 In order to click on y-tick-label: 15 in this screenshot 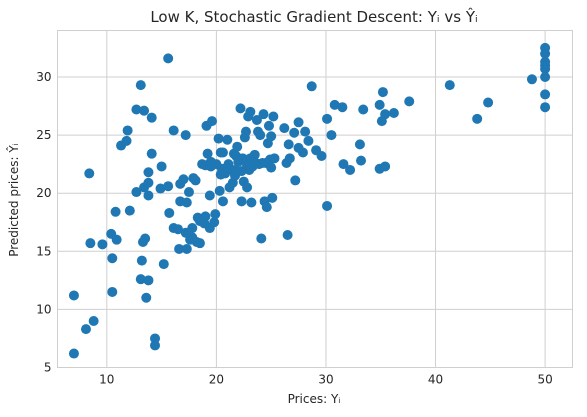, I will do `click(43, 251)`.